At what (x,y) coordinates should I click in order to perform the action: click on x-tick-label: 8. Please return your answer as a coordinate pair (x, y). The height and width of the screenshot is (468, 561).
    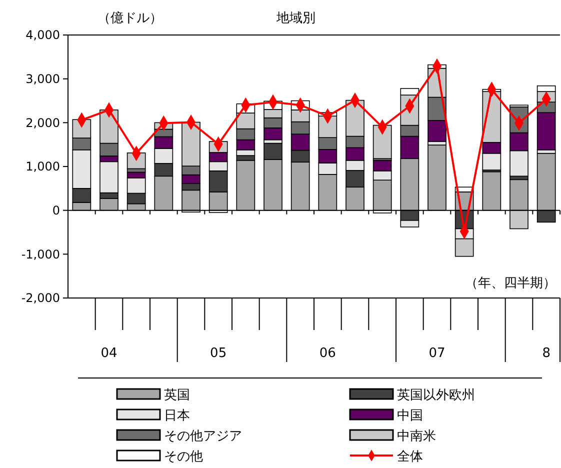
    Looking at the image, I should click on (546, 353).